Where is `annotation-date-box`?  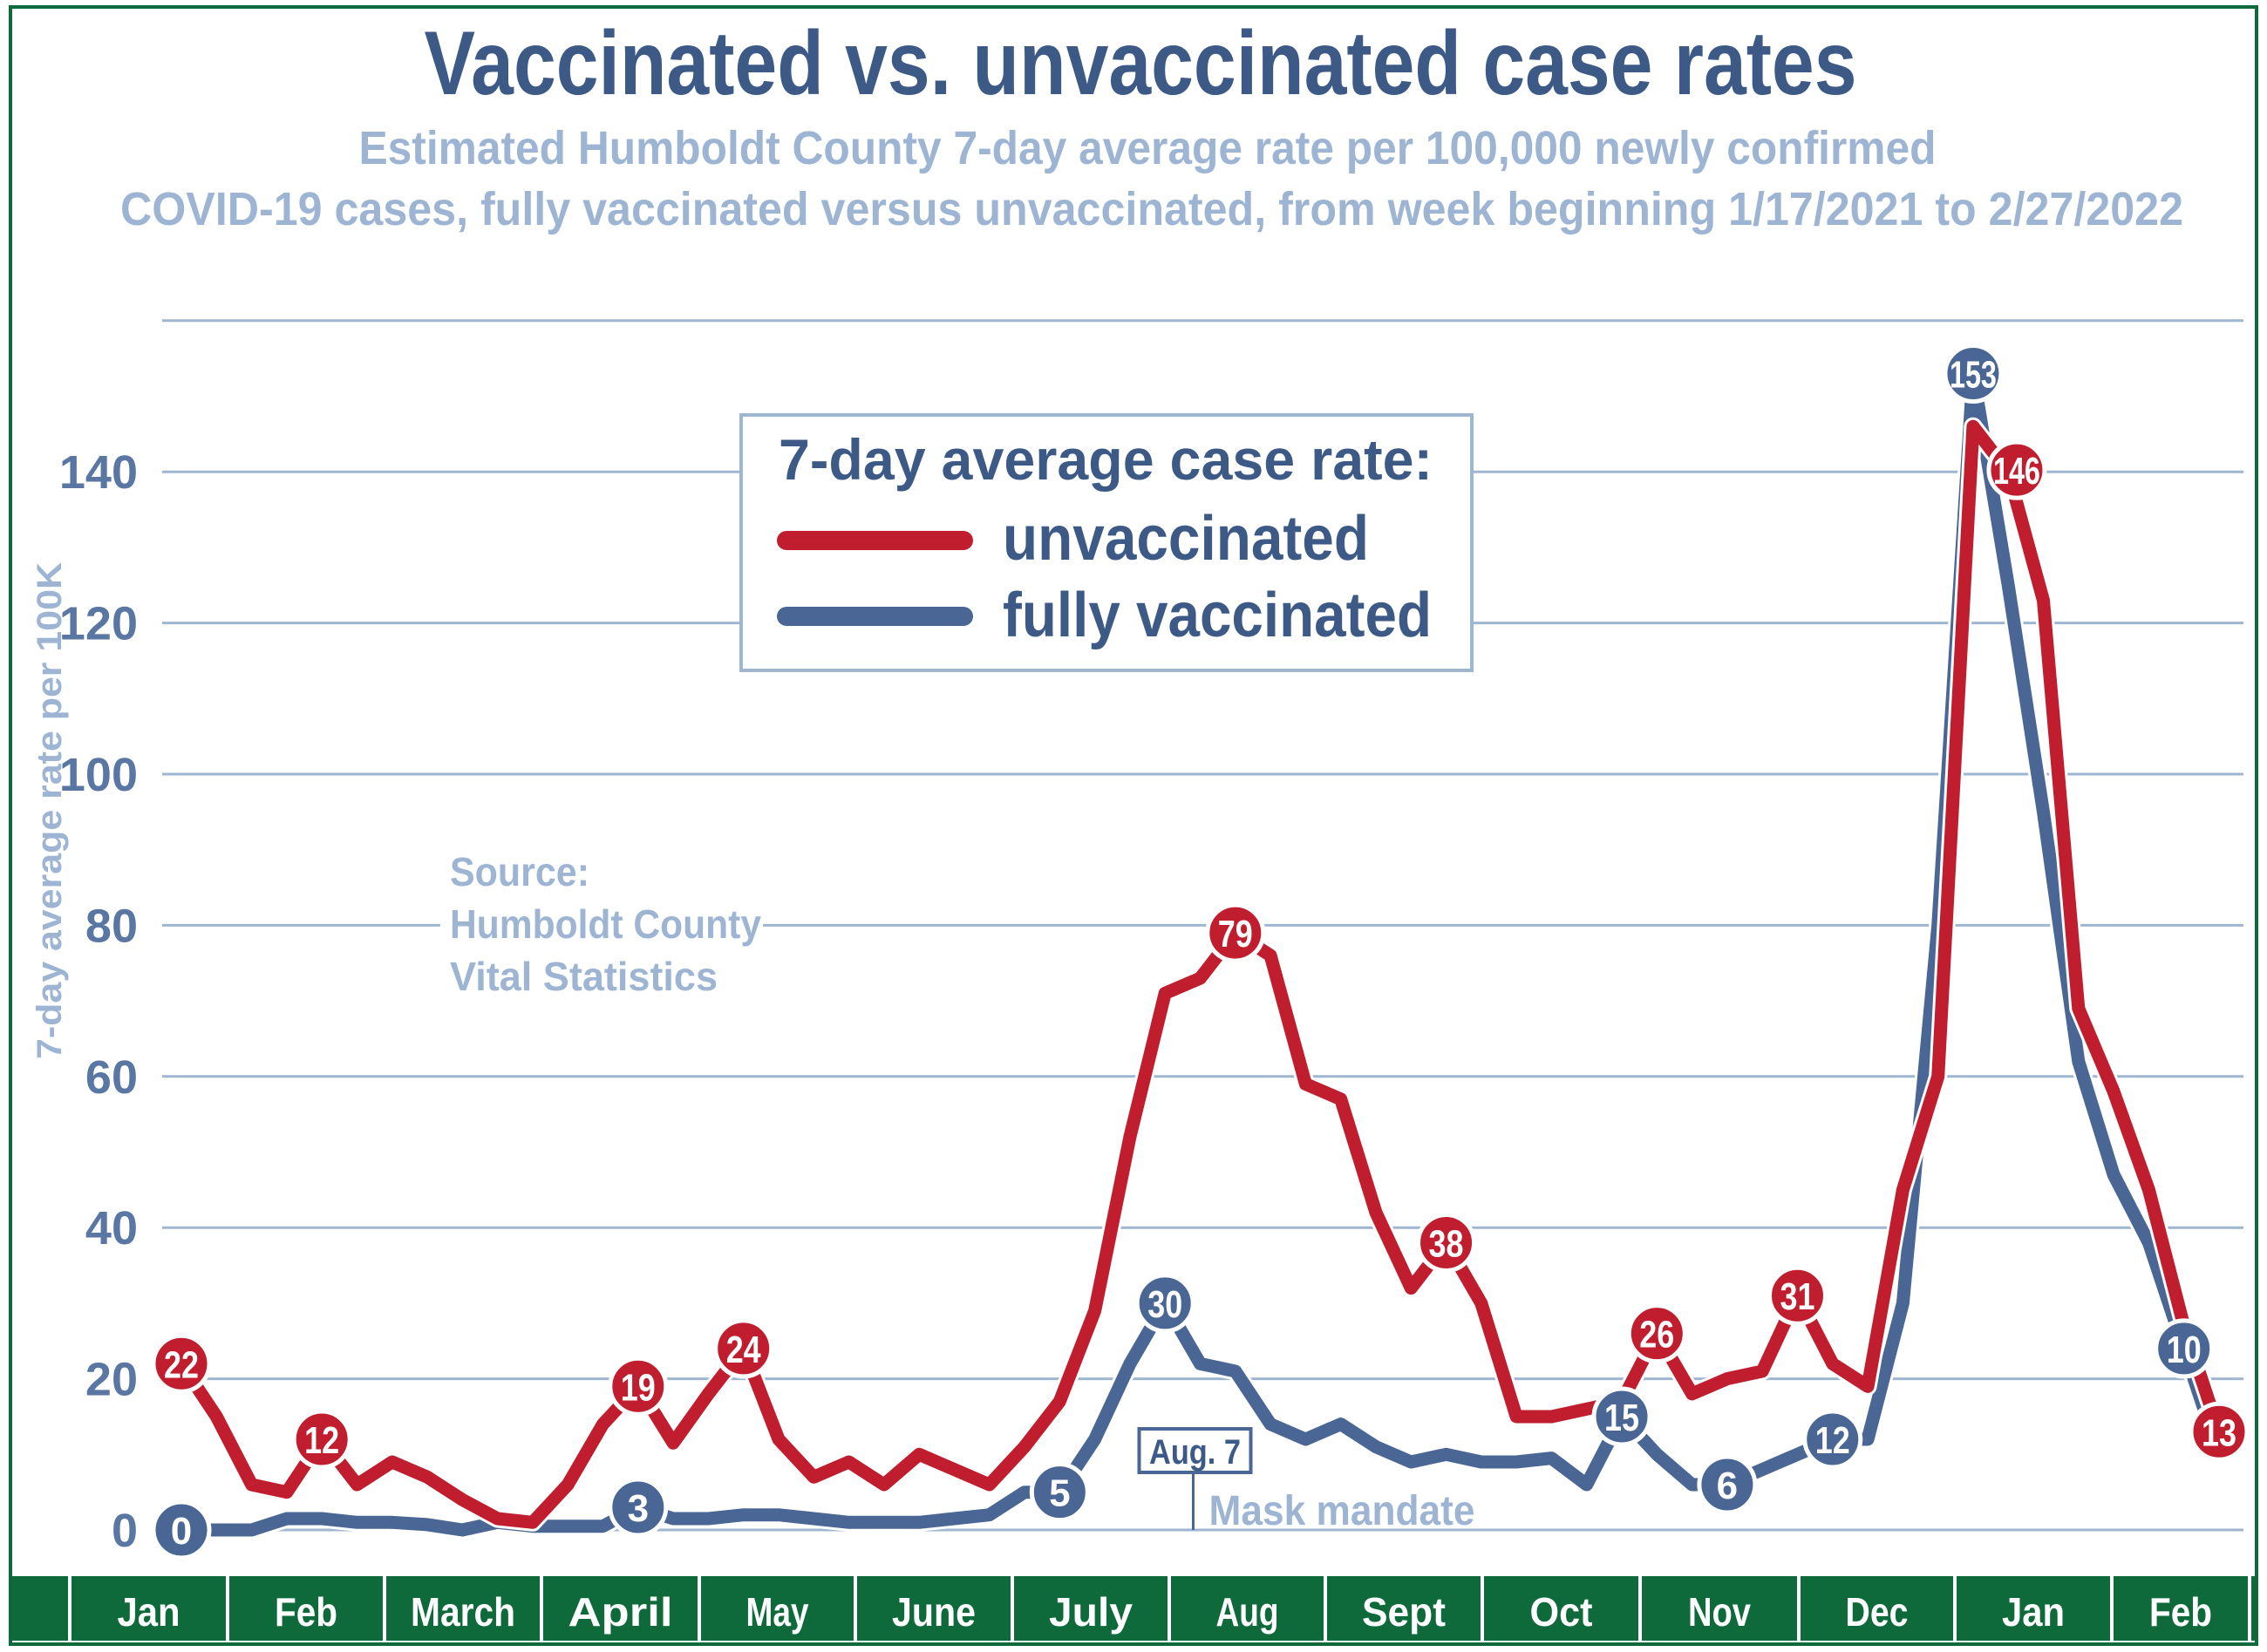 annotation-date-box is located at coordinates (1195, 1450).